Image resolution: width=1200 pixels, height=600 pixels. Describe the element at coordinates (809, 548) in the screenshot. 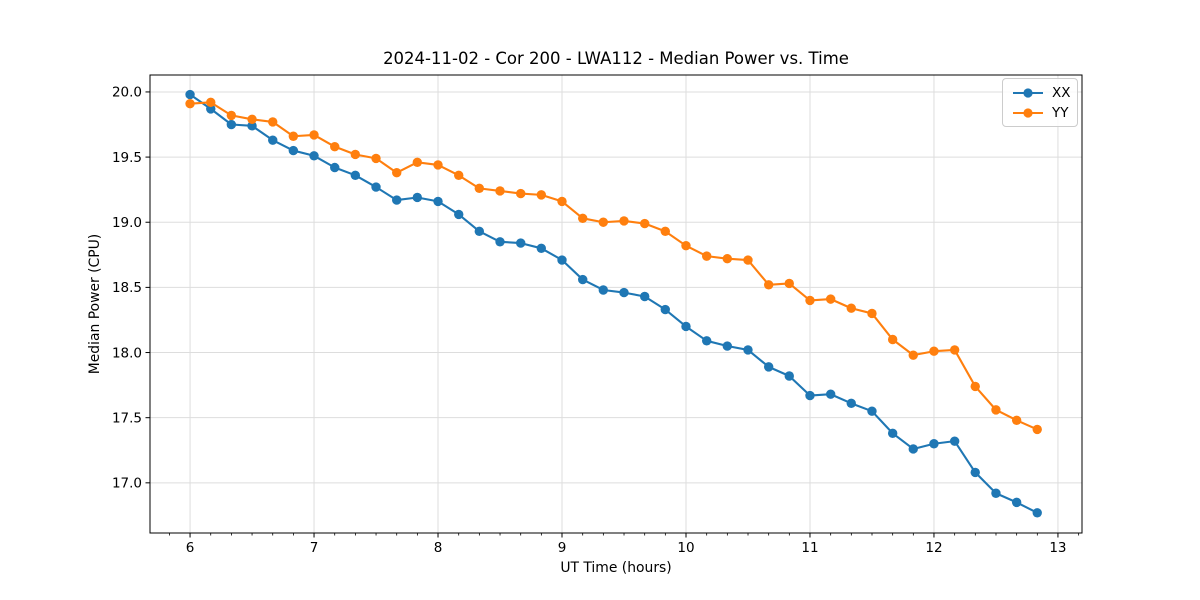

I see `svg-text: 11` at that location.